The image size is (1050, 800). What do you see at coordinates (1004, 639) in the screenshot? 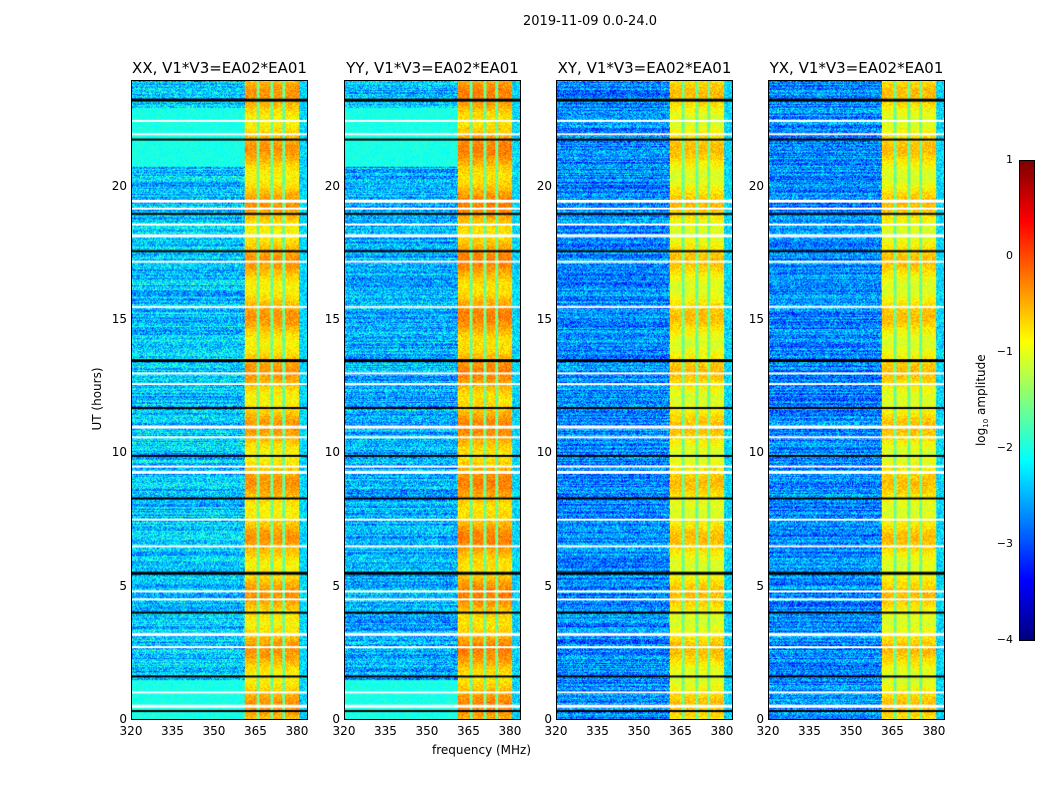
I see `colorbar-tick-label: −4` at bounding box center [1004, 639].